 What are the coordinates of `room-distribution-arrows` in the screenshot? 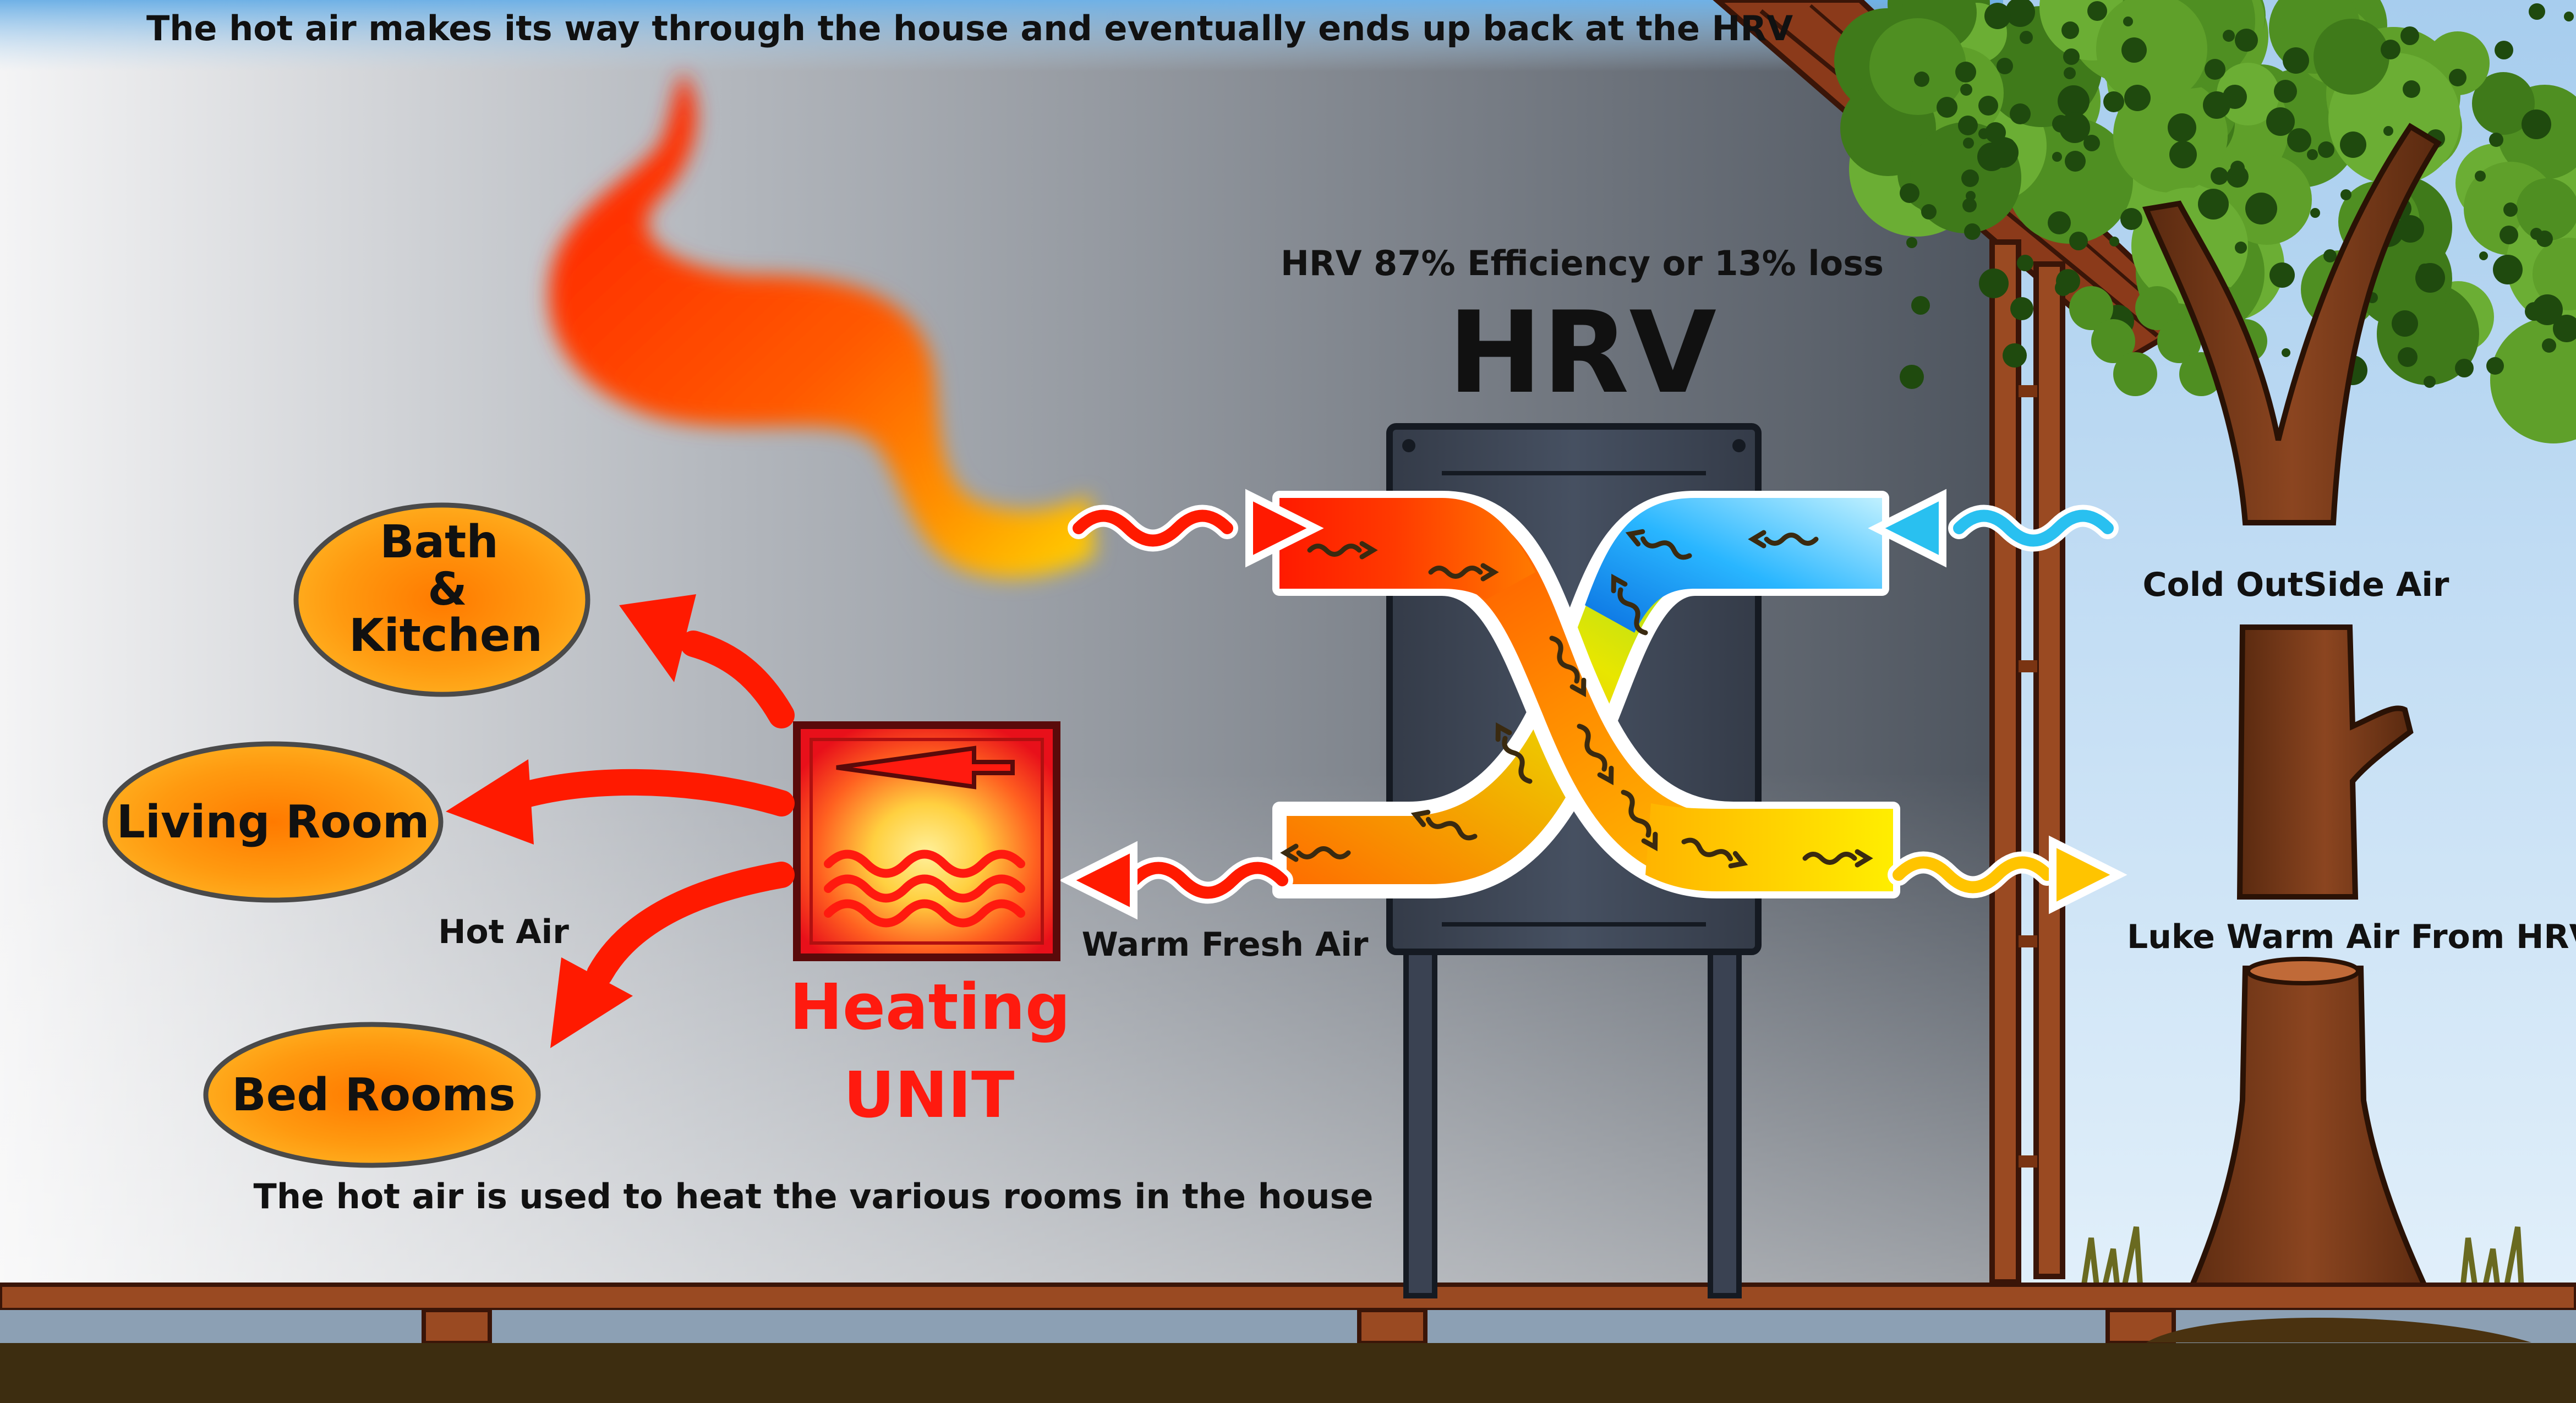 It's located at (620, 821).